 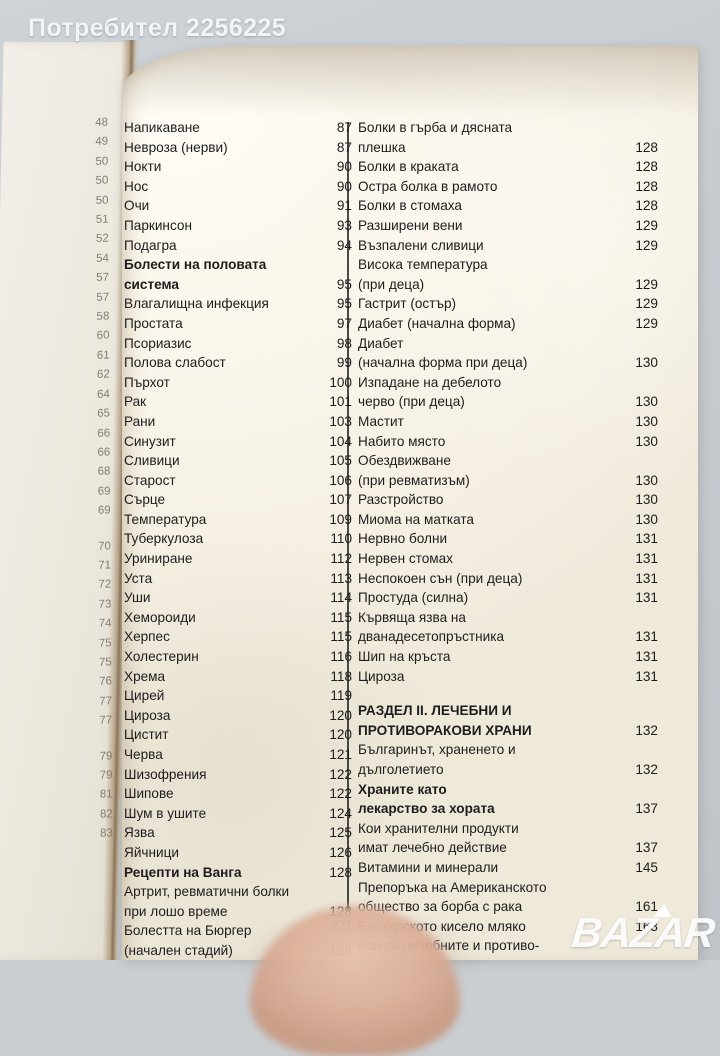 What do you see at coordinates (146, 735) in the screenshot?
I see `toc-entry-label: Цистит` at bounding box center [146, 735].